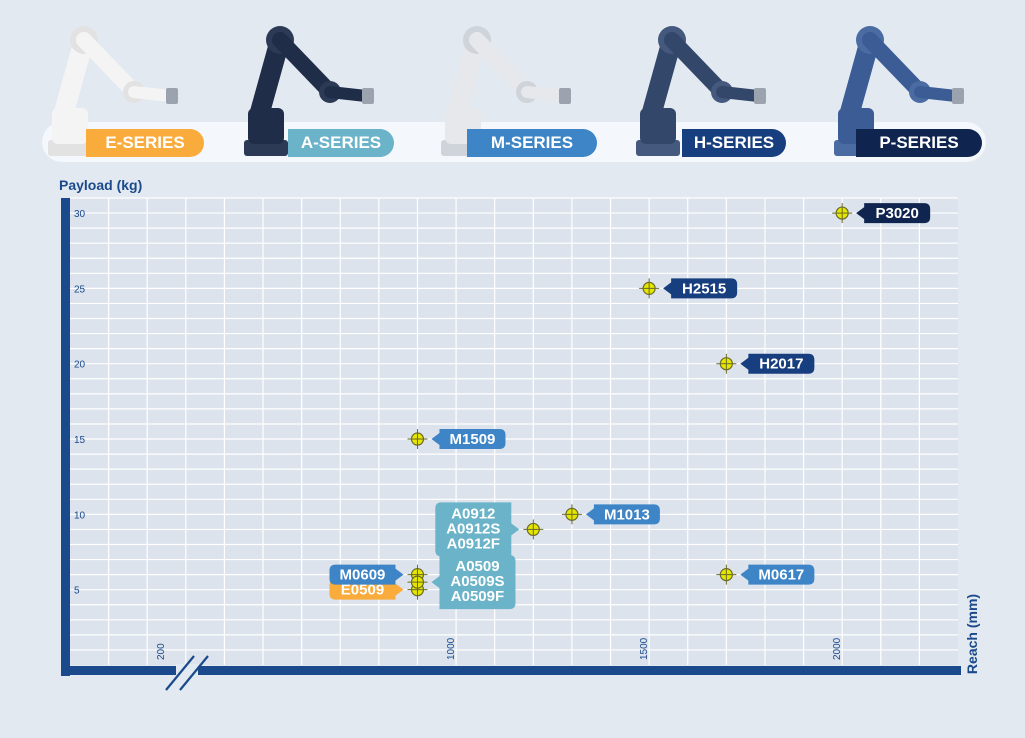 The height and width of the screenshot is (738, 1025). What do you see at coordinates (363, 575) in the screenshot?
I see `point-label: M0609` at bounding box center [363, 575].